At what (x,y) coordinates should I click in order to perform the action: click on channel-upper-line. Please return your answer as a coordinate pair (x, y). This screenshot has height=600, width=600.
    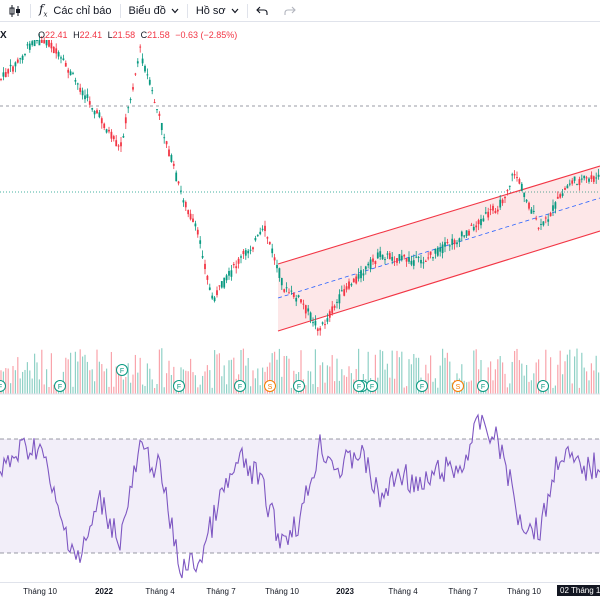
    Looking at the image, I should click on (438, 215).